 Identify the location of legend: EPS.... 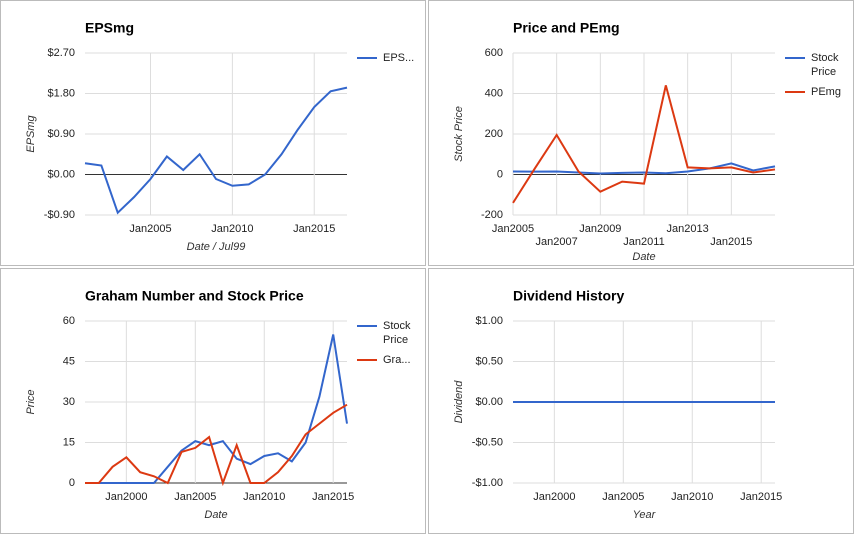
(388, 61).